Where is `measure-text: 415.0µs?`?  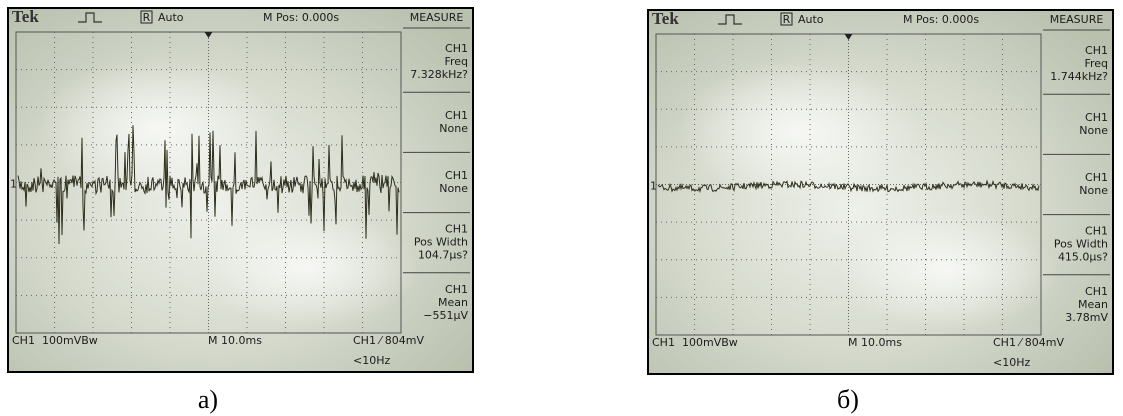 measure-text: 415.0µs? is located at coordinates (1083, 257).